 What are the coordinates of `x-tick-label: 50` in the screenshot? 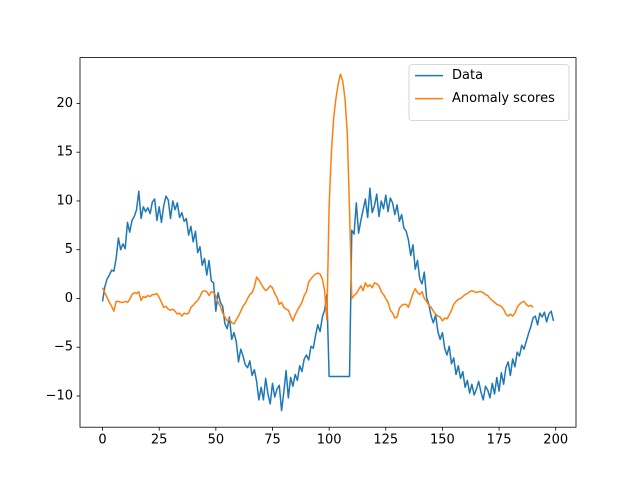 It's located at (216, 440).